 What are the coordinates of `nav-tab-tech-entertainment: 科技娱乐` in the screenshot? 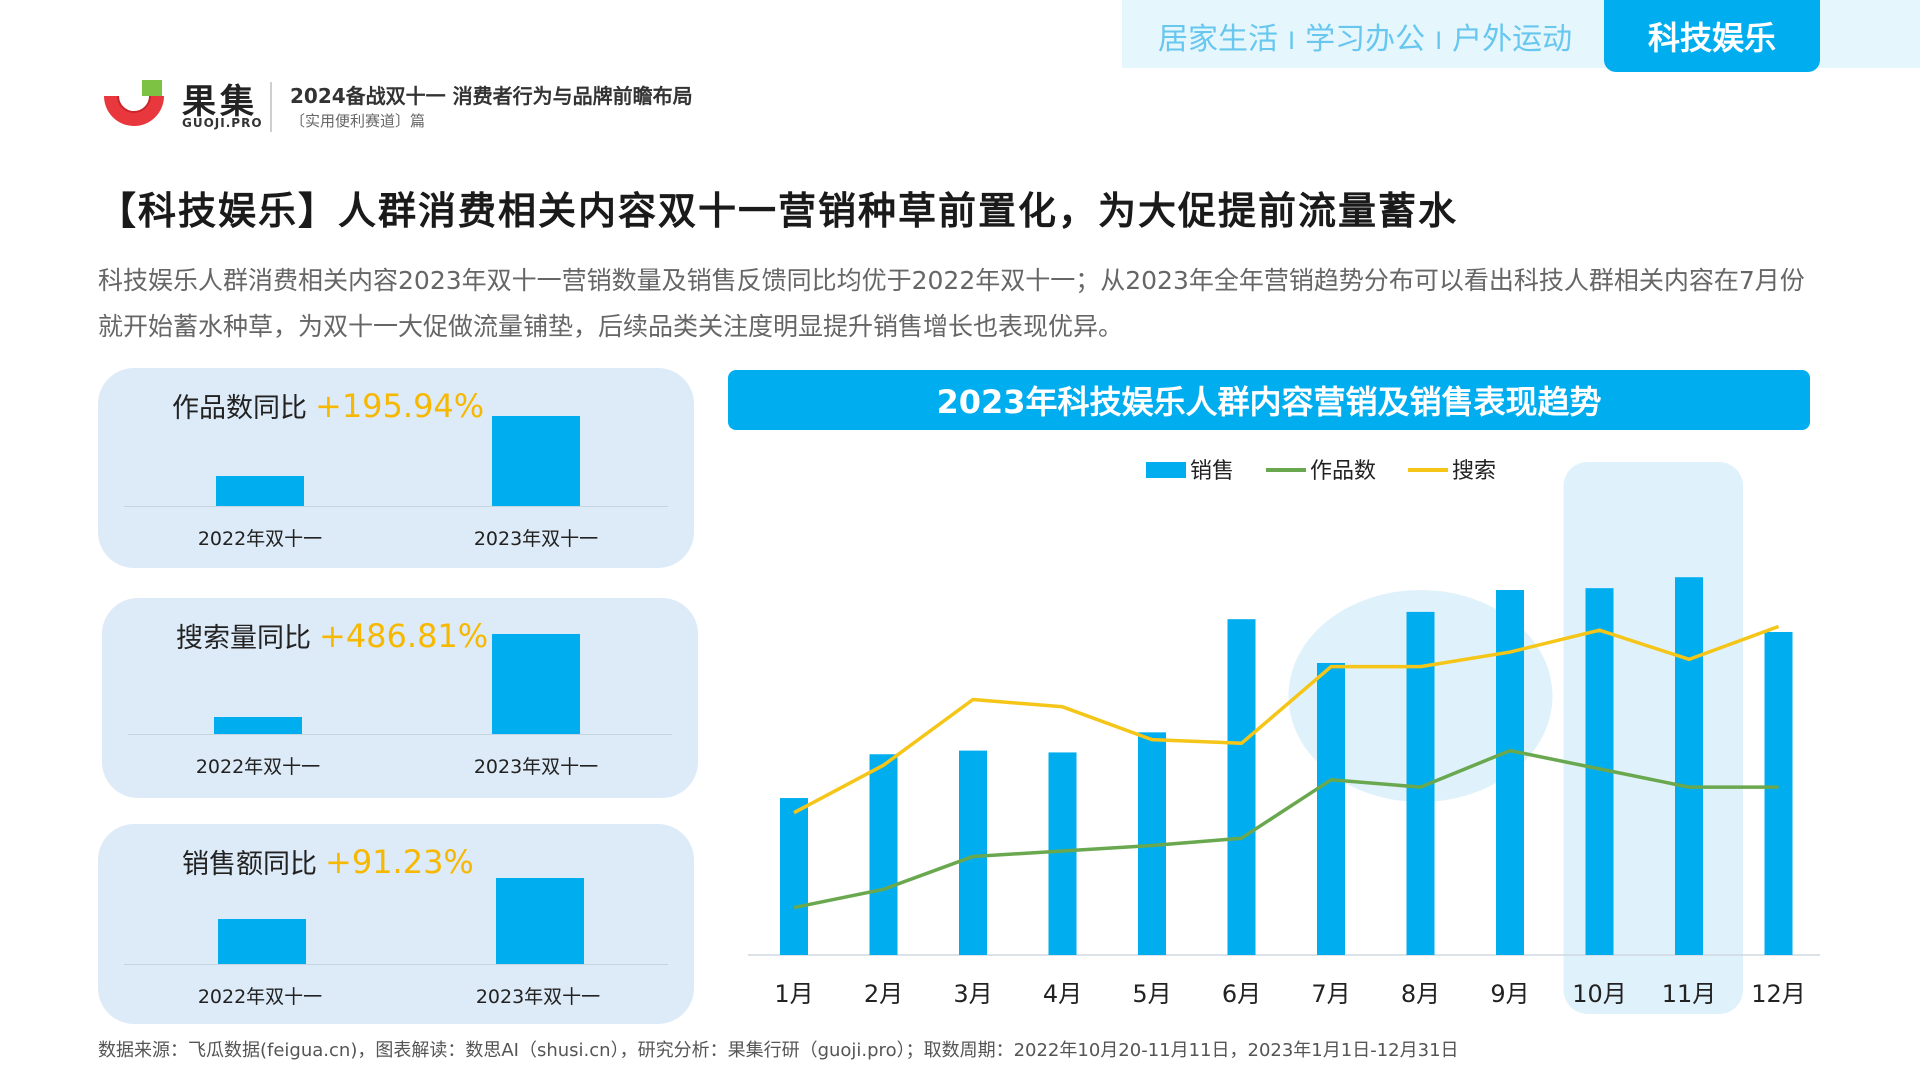 It's located at (1712, 36).